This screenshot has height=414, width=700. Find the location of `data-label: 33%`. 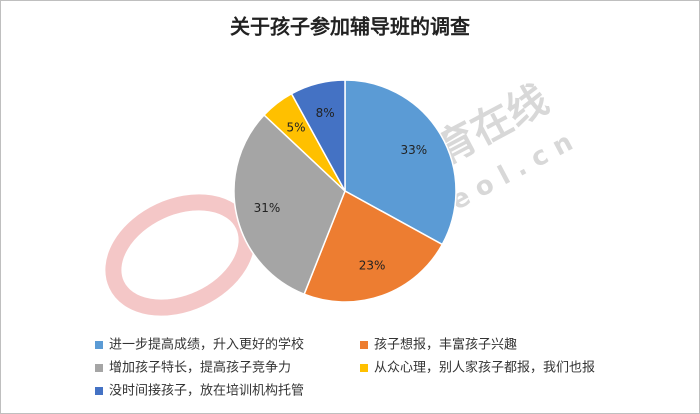

data-label: 33% is located at coordinates (413, 150).